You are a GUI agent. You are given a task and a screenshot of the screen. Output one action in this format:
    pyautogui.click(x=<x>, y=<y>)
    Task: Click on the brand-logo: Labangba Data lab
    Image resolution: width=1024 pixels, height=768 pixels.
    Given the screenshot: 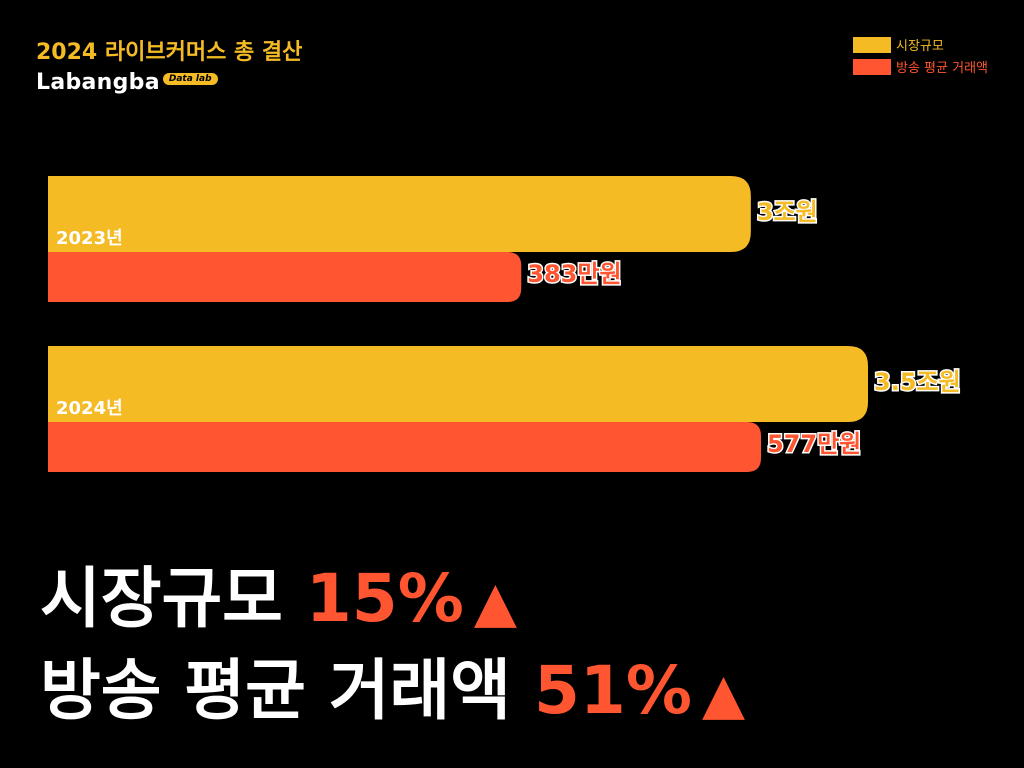 What is the action you would take?
    pyautogui.click(x=127, y=82)
    